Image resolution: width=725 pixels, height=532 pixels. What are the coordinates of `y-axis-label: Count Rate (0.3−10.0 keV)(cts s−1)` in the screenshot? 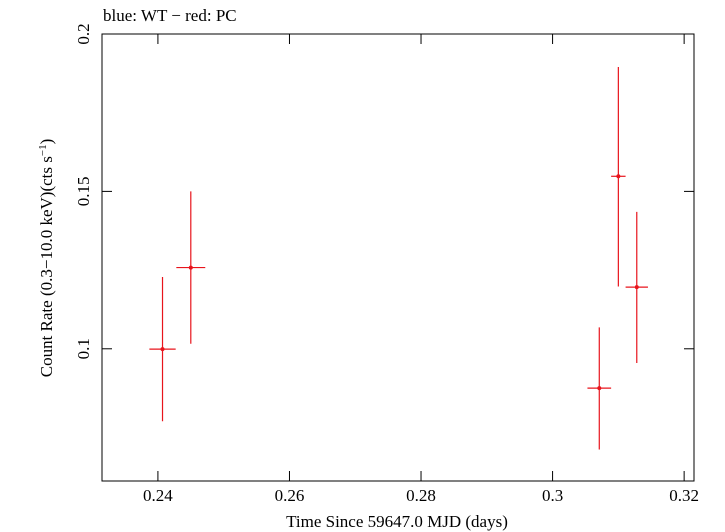 It's located at (46, 258).